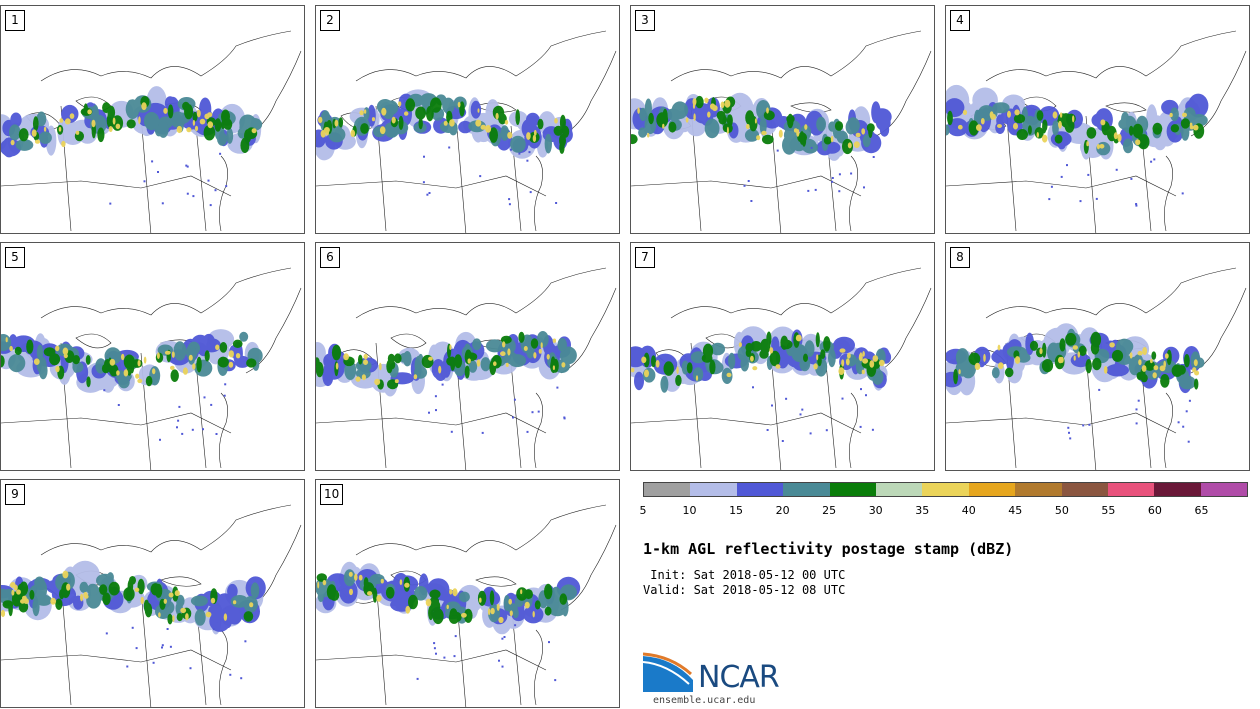  What do you see at coordinates (152, 356) in the screenshot?
I see `member-panel-5: 5` at bounding box center [152, 356].